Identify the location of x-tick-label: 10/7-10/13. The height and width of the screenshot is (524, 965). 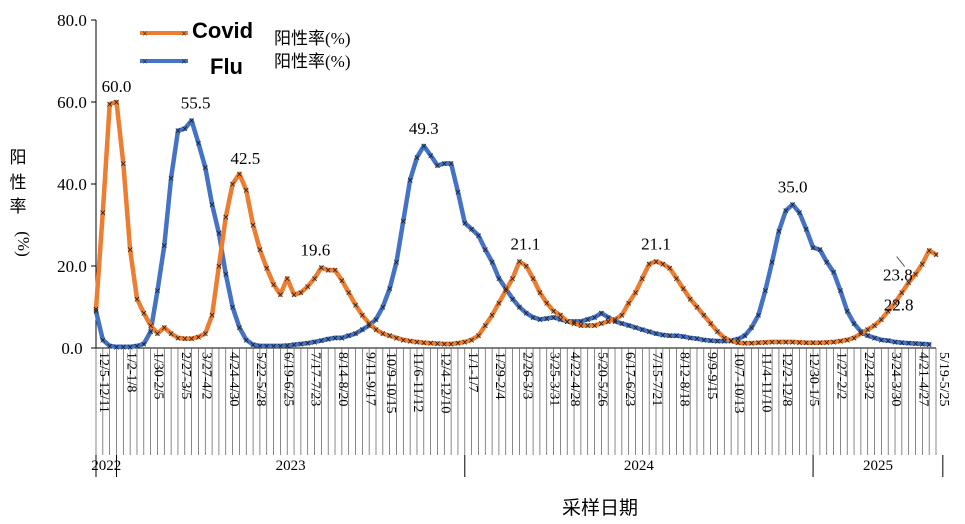
(738, 382).